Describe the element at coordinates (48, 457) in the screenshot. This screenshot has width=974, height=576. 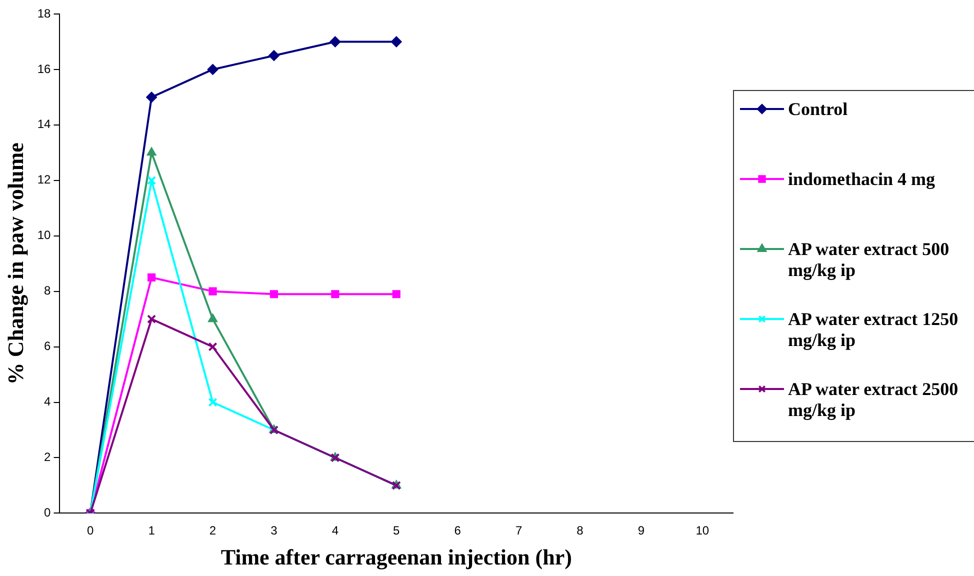
I see `y-tick-label: 2` at that location.